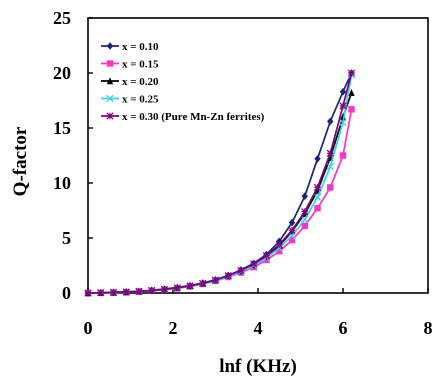 The width and height of the screenshot is (437, 383). I want to click on x-tick-label: 4, so click(258, 328).